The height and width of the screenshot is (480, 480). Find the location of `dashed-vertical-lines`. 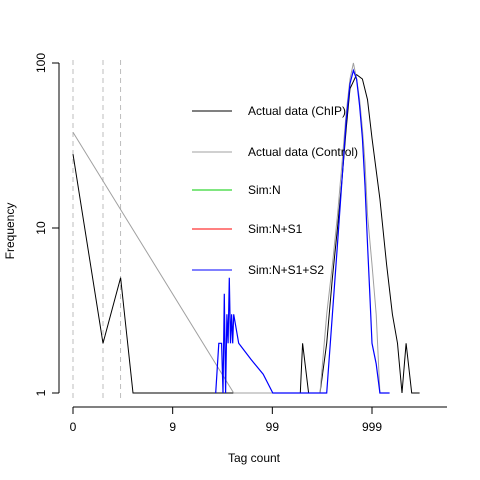

dashed-vertical-lines is located at coordinates (97, 230).